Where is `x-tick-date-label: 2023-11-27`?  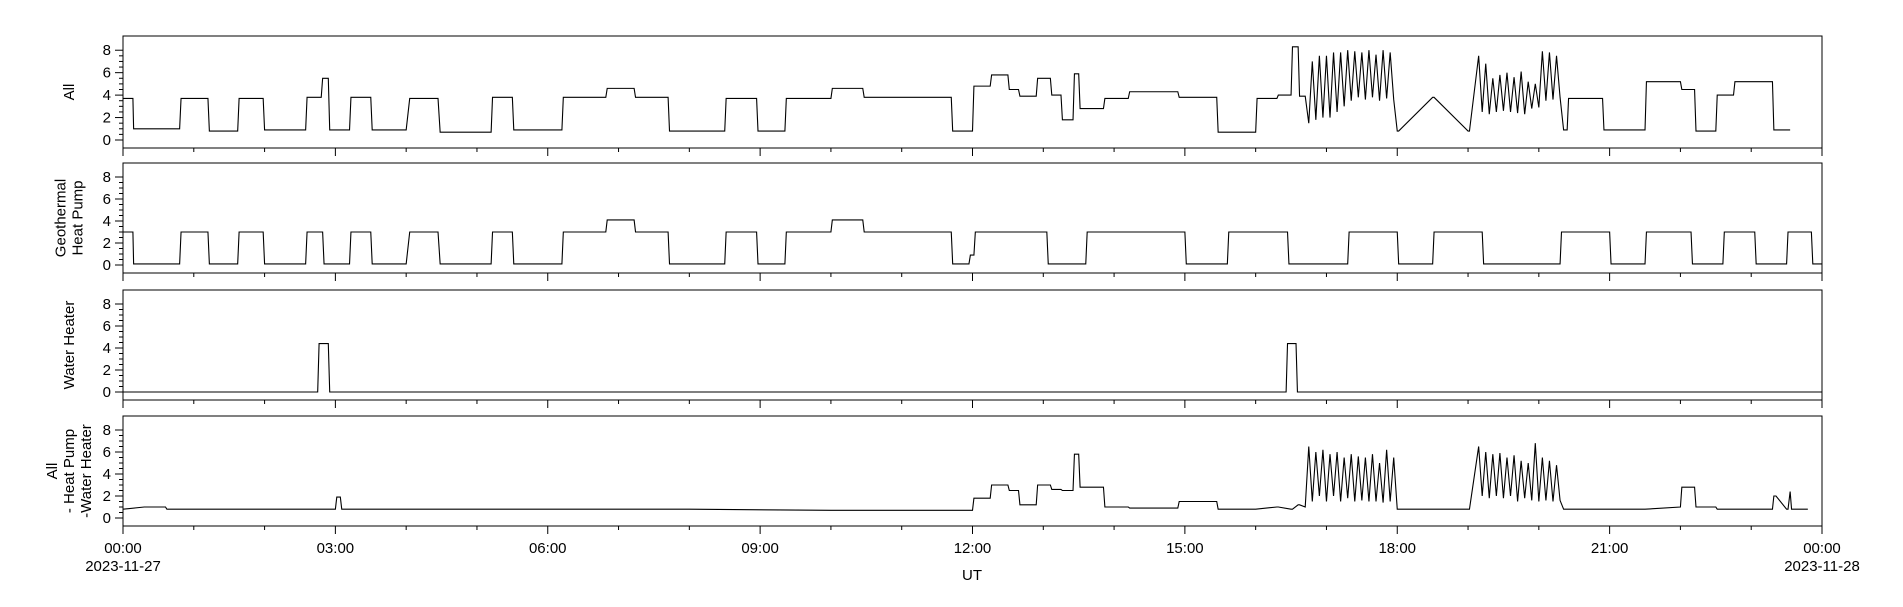
x-tick-date-label: 2023-11-27 is located at coordinates (123, 566).